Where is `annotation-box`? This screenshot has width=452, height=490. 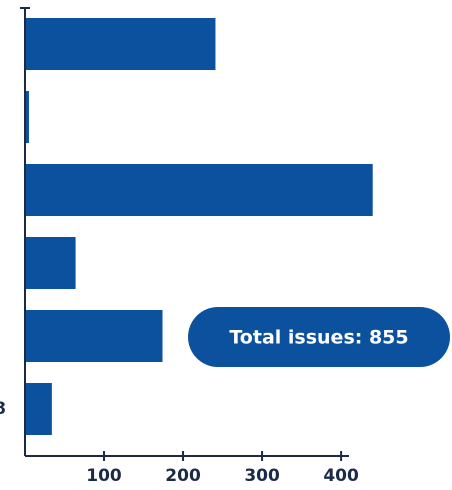 annotation-box is located at coordinates (319, 337).